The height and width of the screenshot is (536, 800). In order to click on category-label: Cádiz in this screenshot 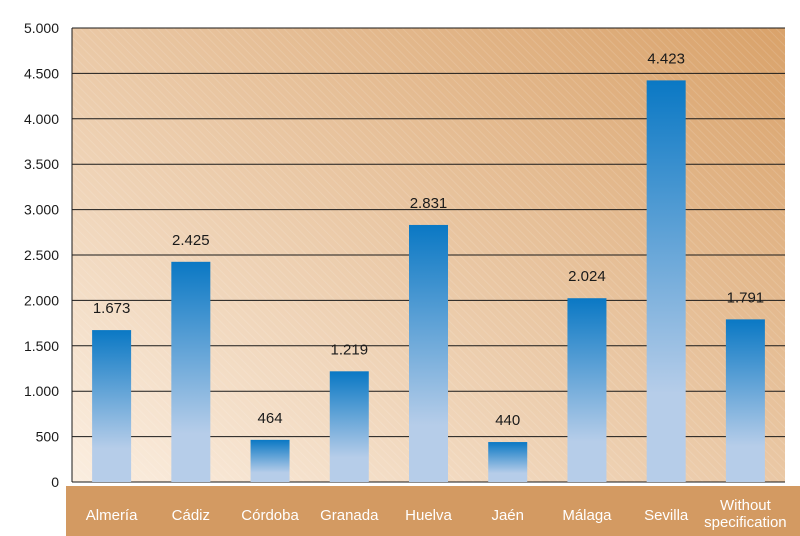, I will do `click(191, 515)`.